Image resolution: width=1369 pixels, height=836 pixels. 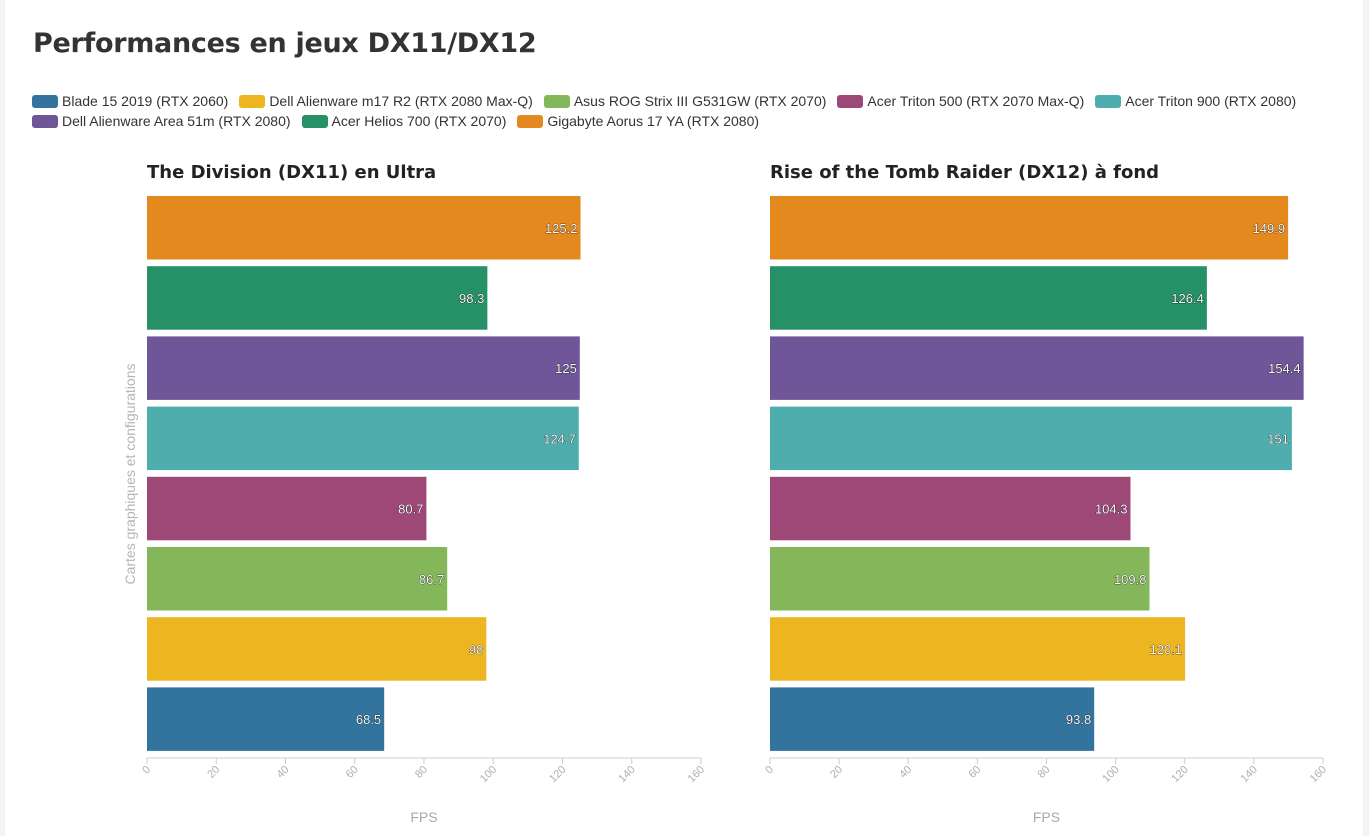 What do you see at coordinates (566, 368) in the screenshot?
I see `data-label: 125` at bounding box center [566, 368].